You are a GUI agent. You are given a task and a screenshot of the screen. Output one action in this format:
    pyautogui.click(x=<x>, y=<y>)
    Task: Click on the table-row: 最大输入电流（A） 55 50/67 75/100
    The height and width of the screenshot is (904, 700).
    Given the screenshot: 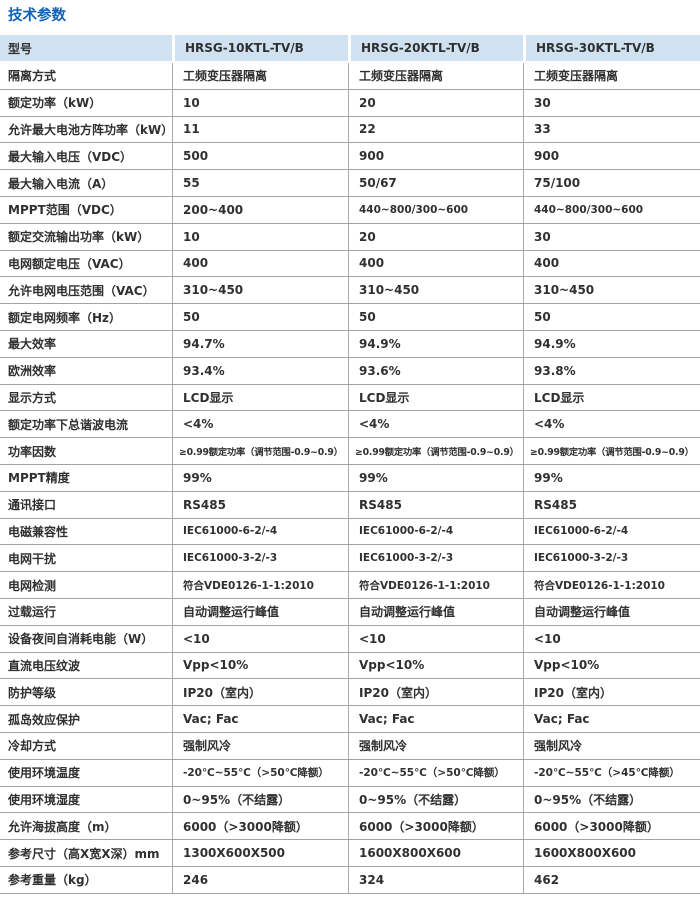 What is the action you would take?
    pyautogui.click(x=350, y=183)
    